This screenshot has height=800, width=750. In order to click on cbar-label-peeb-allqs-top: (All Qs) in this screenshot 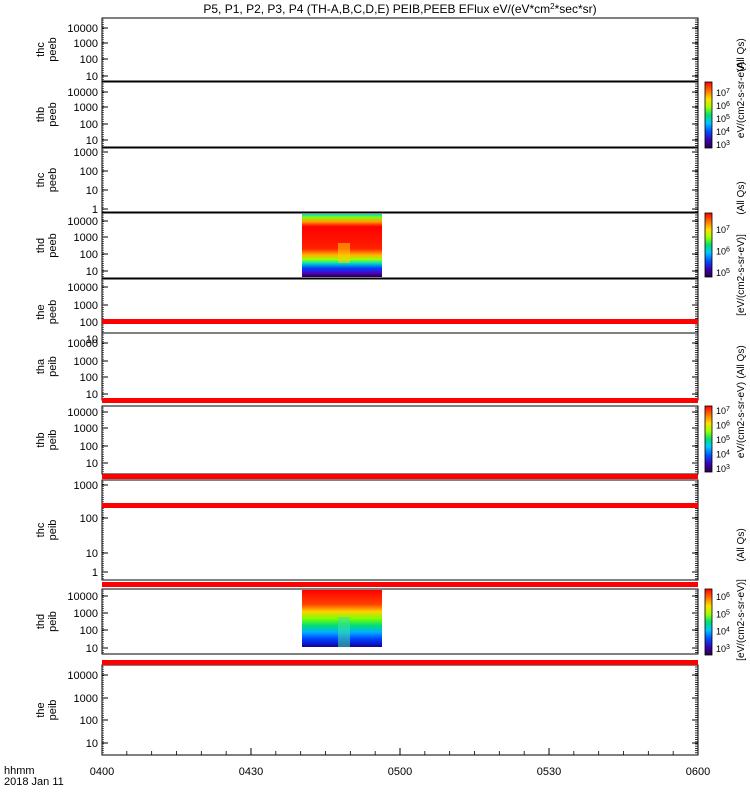, I will do `click(741, 54)`.